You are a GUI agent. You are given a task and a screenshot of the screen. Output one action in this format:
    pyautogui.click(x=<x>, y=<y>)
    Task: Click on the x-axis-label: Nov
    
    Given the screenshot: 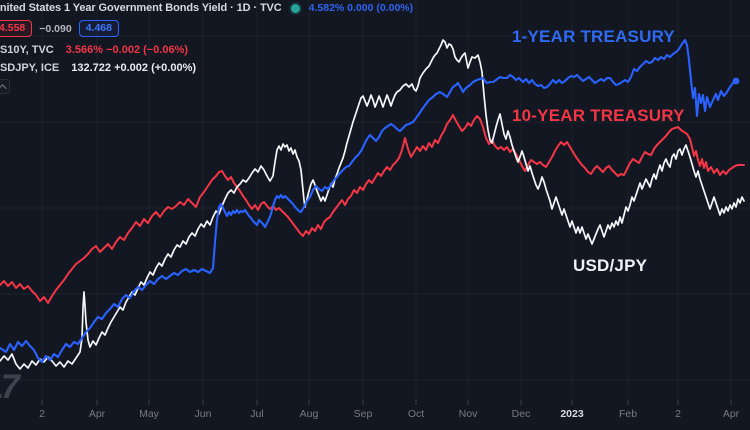 What is the action you would take?
    pyautogui.click(x=468, y=414)
    